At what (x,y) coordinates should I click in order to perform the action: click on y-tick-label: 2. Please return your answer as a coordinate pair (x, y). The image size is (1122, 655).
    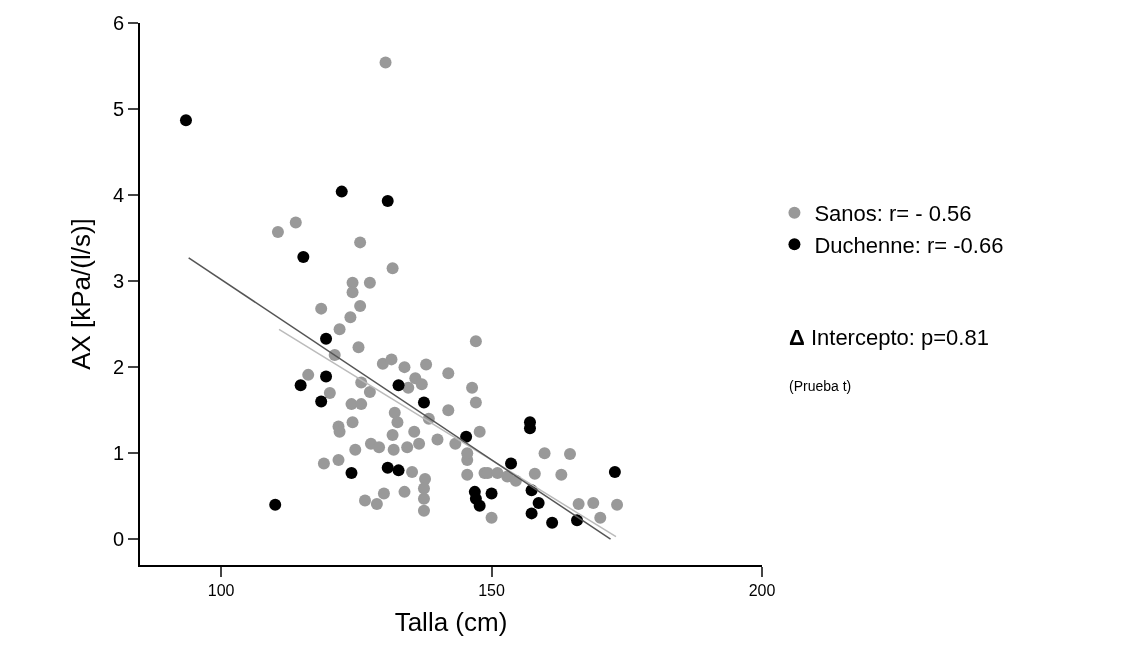
    Looking at the image, I should click on (118, 367).